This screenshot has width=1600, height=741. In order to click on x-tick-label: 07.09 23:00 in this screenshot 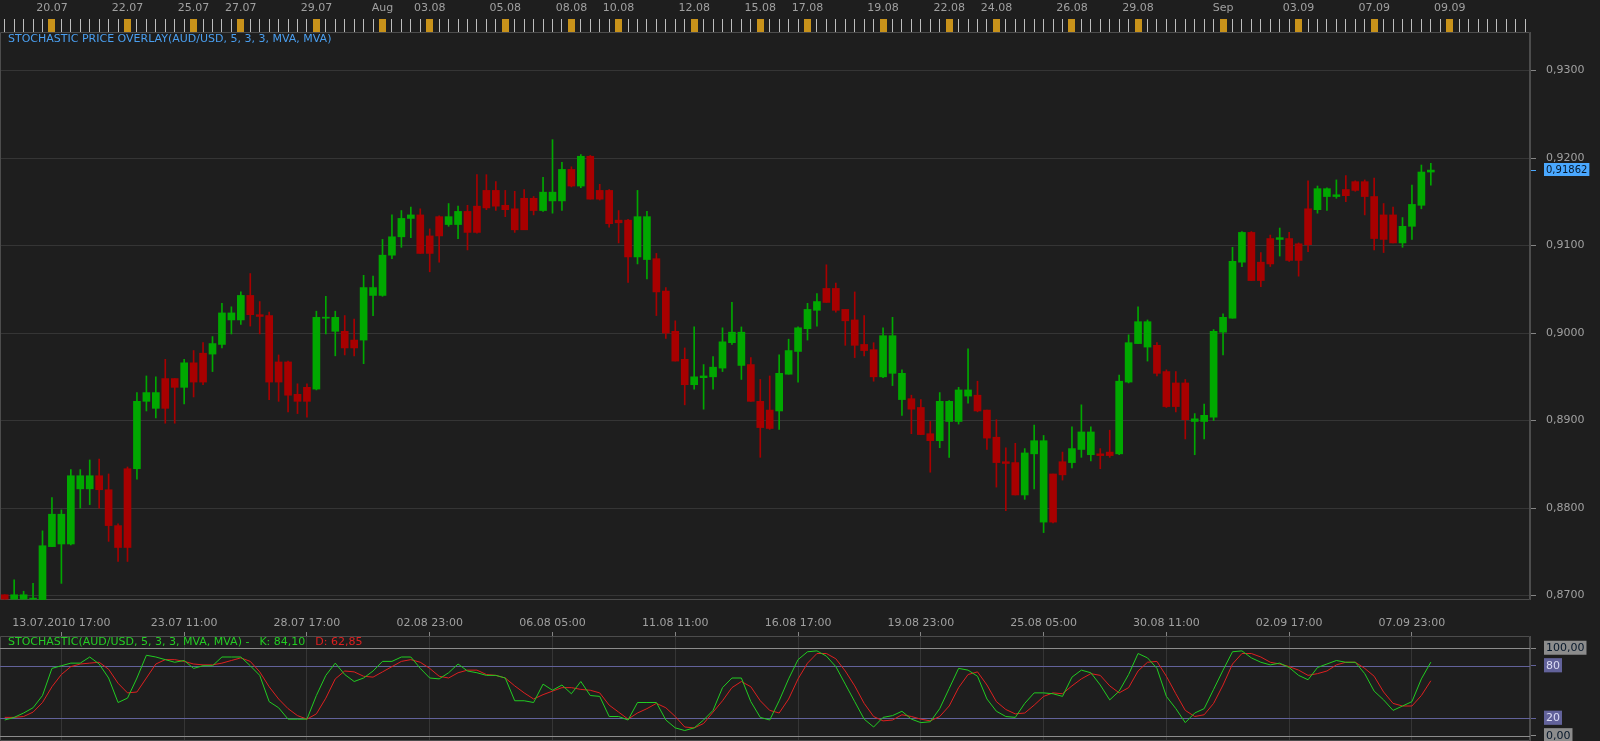, I will do `click(1412, 623)`.